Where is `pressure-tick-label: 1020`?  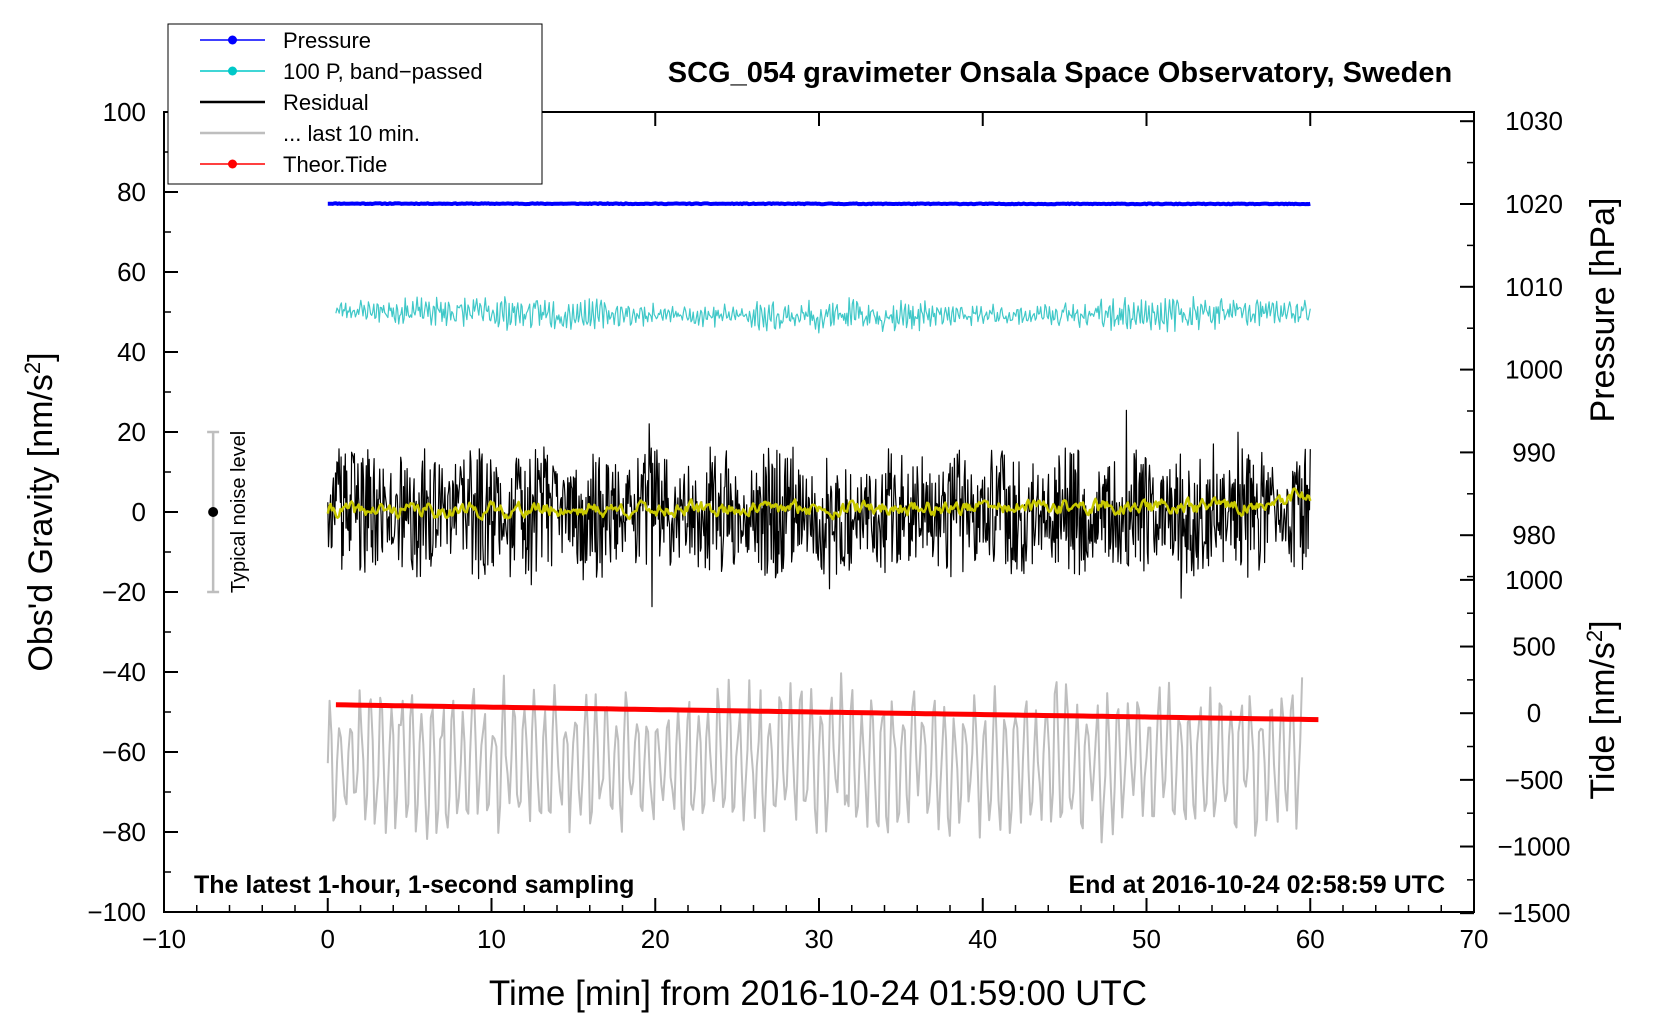
pressure-tick-label: 1020 is located at coordinates (1534, 204).